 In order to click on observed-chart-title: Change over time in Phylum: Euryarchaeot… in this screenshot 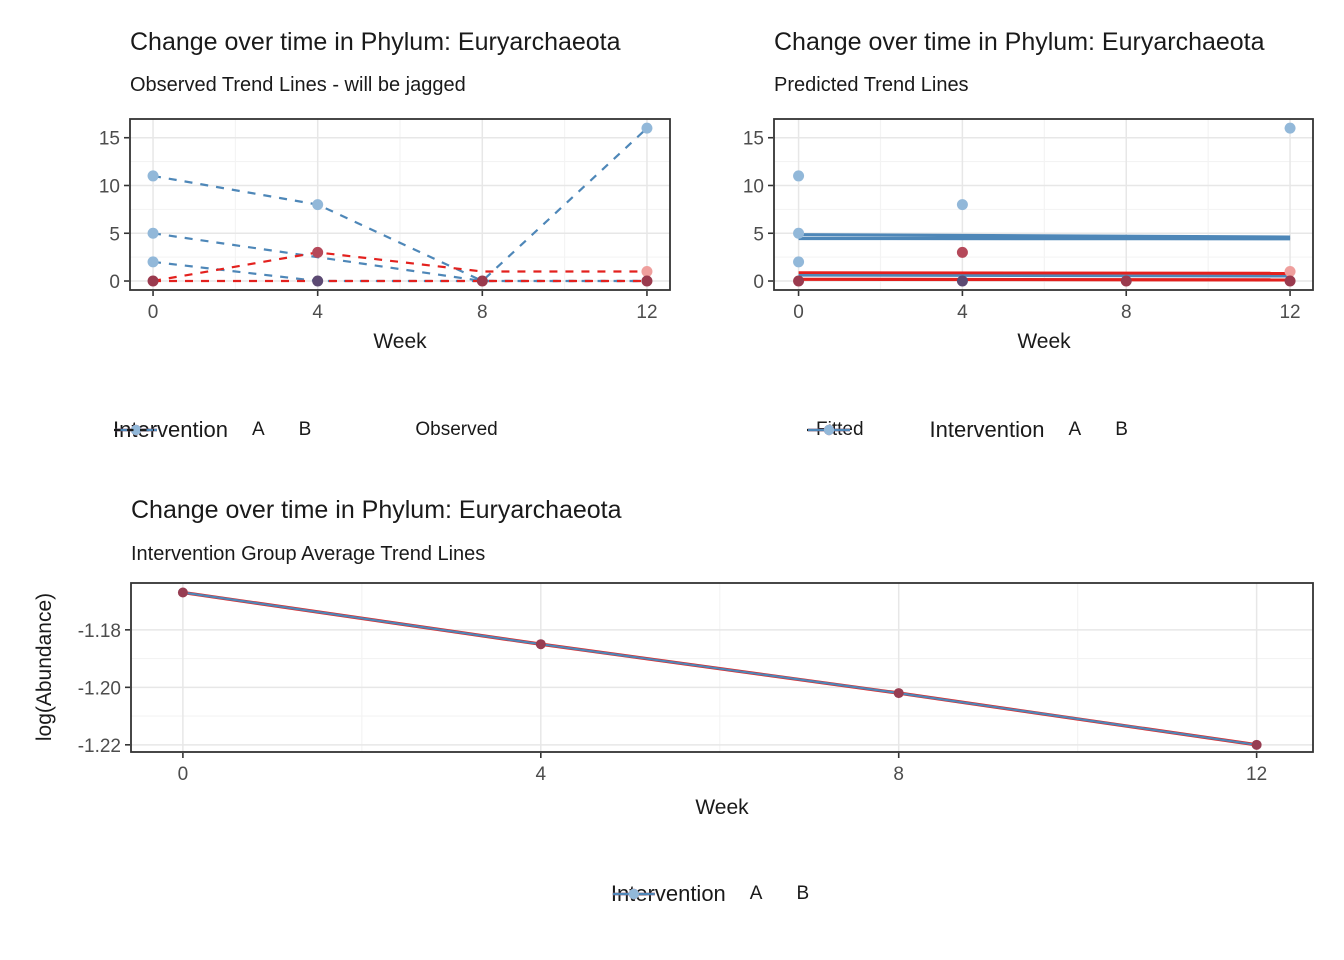, I will do `click(375, 42)`.